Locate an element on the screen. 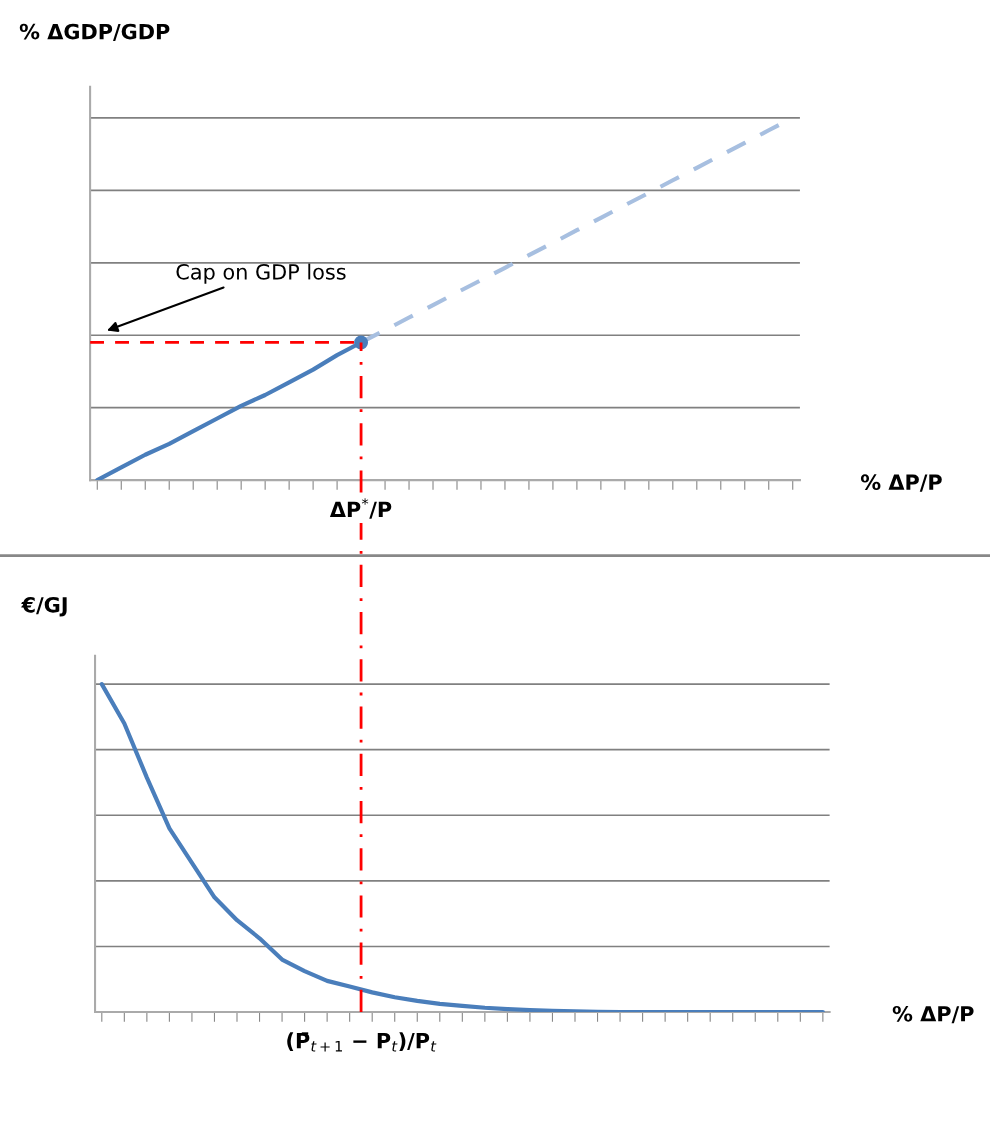  text: ΔP$^{*}$/P is located at coordinates (360, 508).